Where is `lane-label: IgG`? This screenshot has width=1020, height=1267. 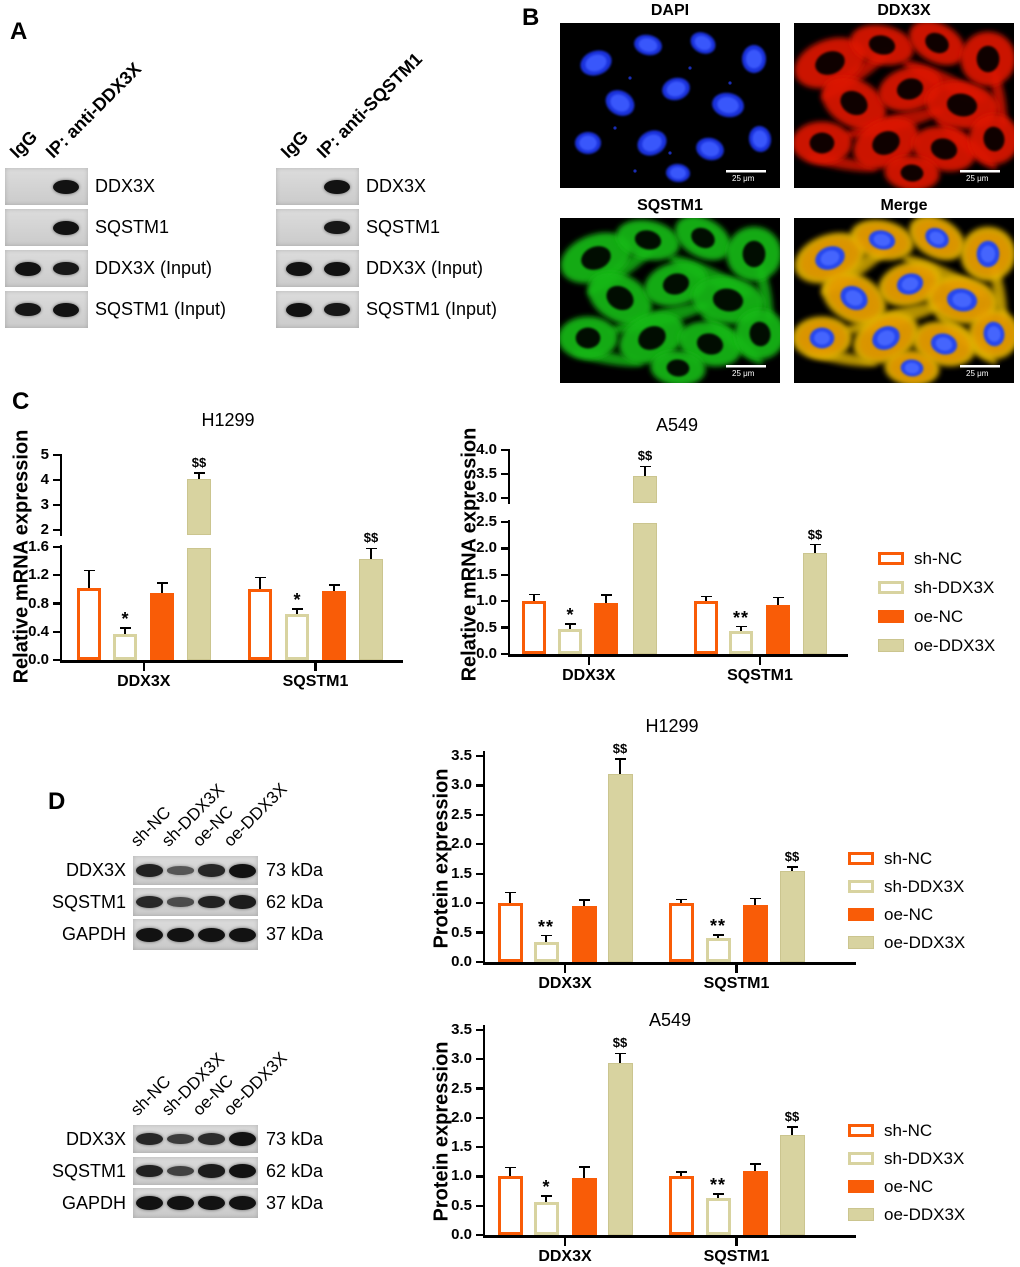 lane-label: IgG is located at coordinates (294, 144).